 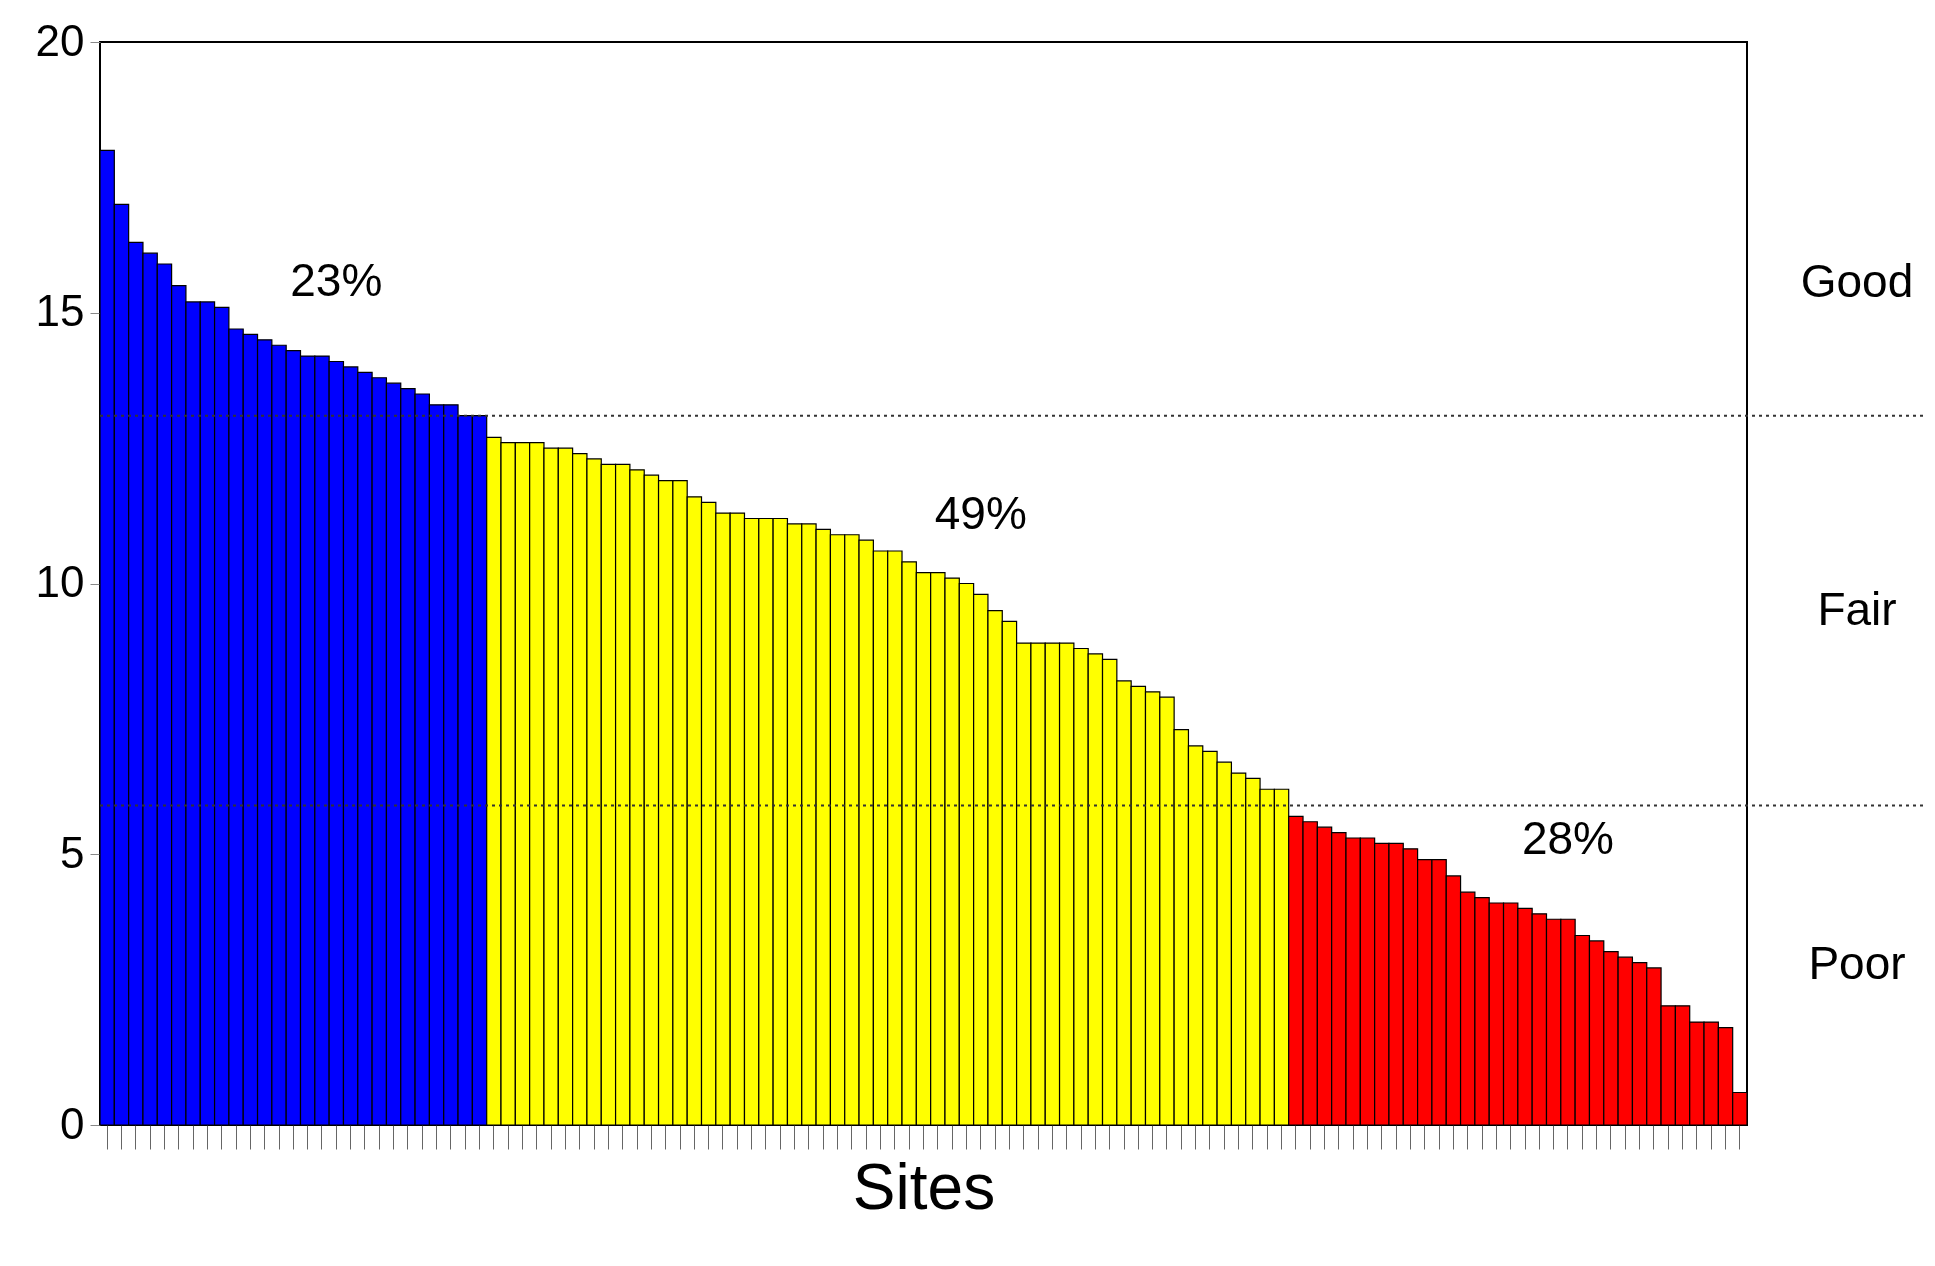 I want to click on y-tick-label: 0, so click(x=72, y=1123).